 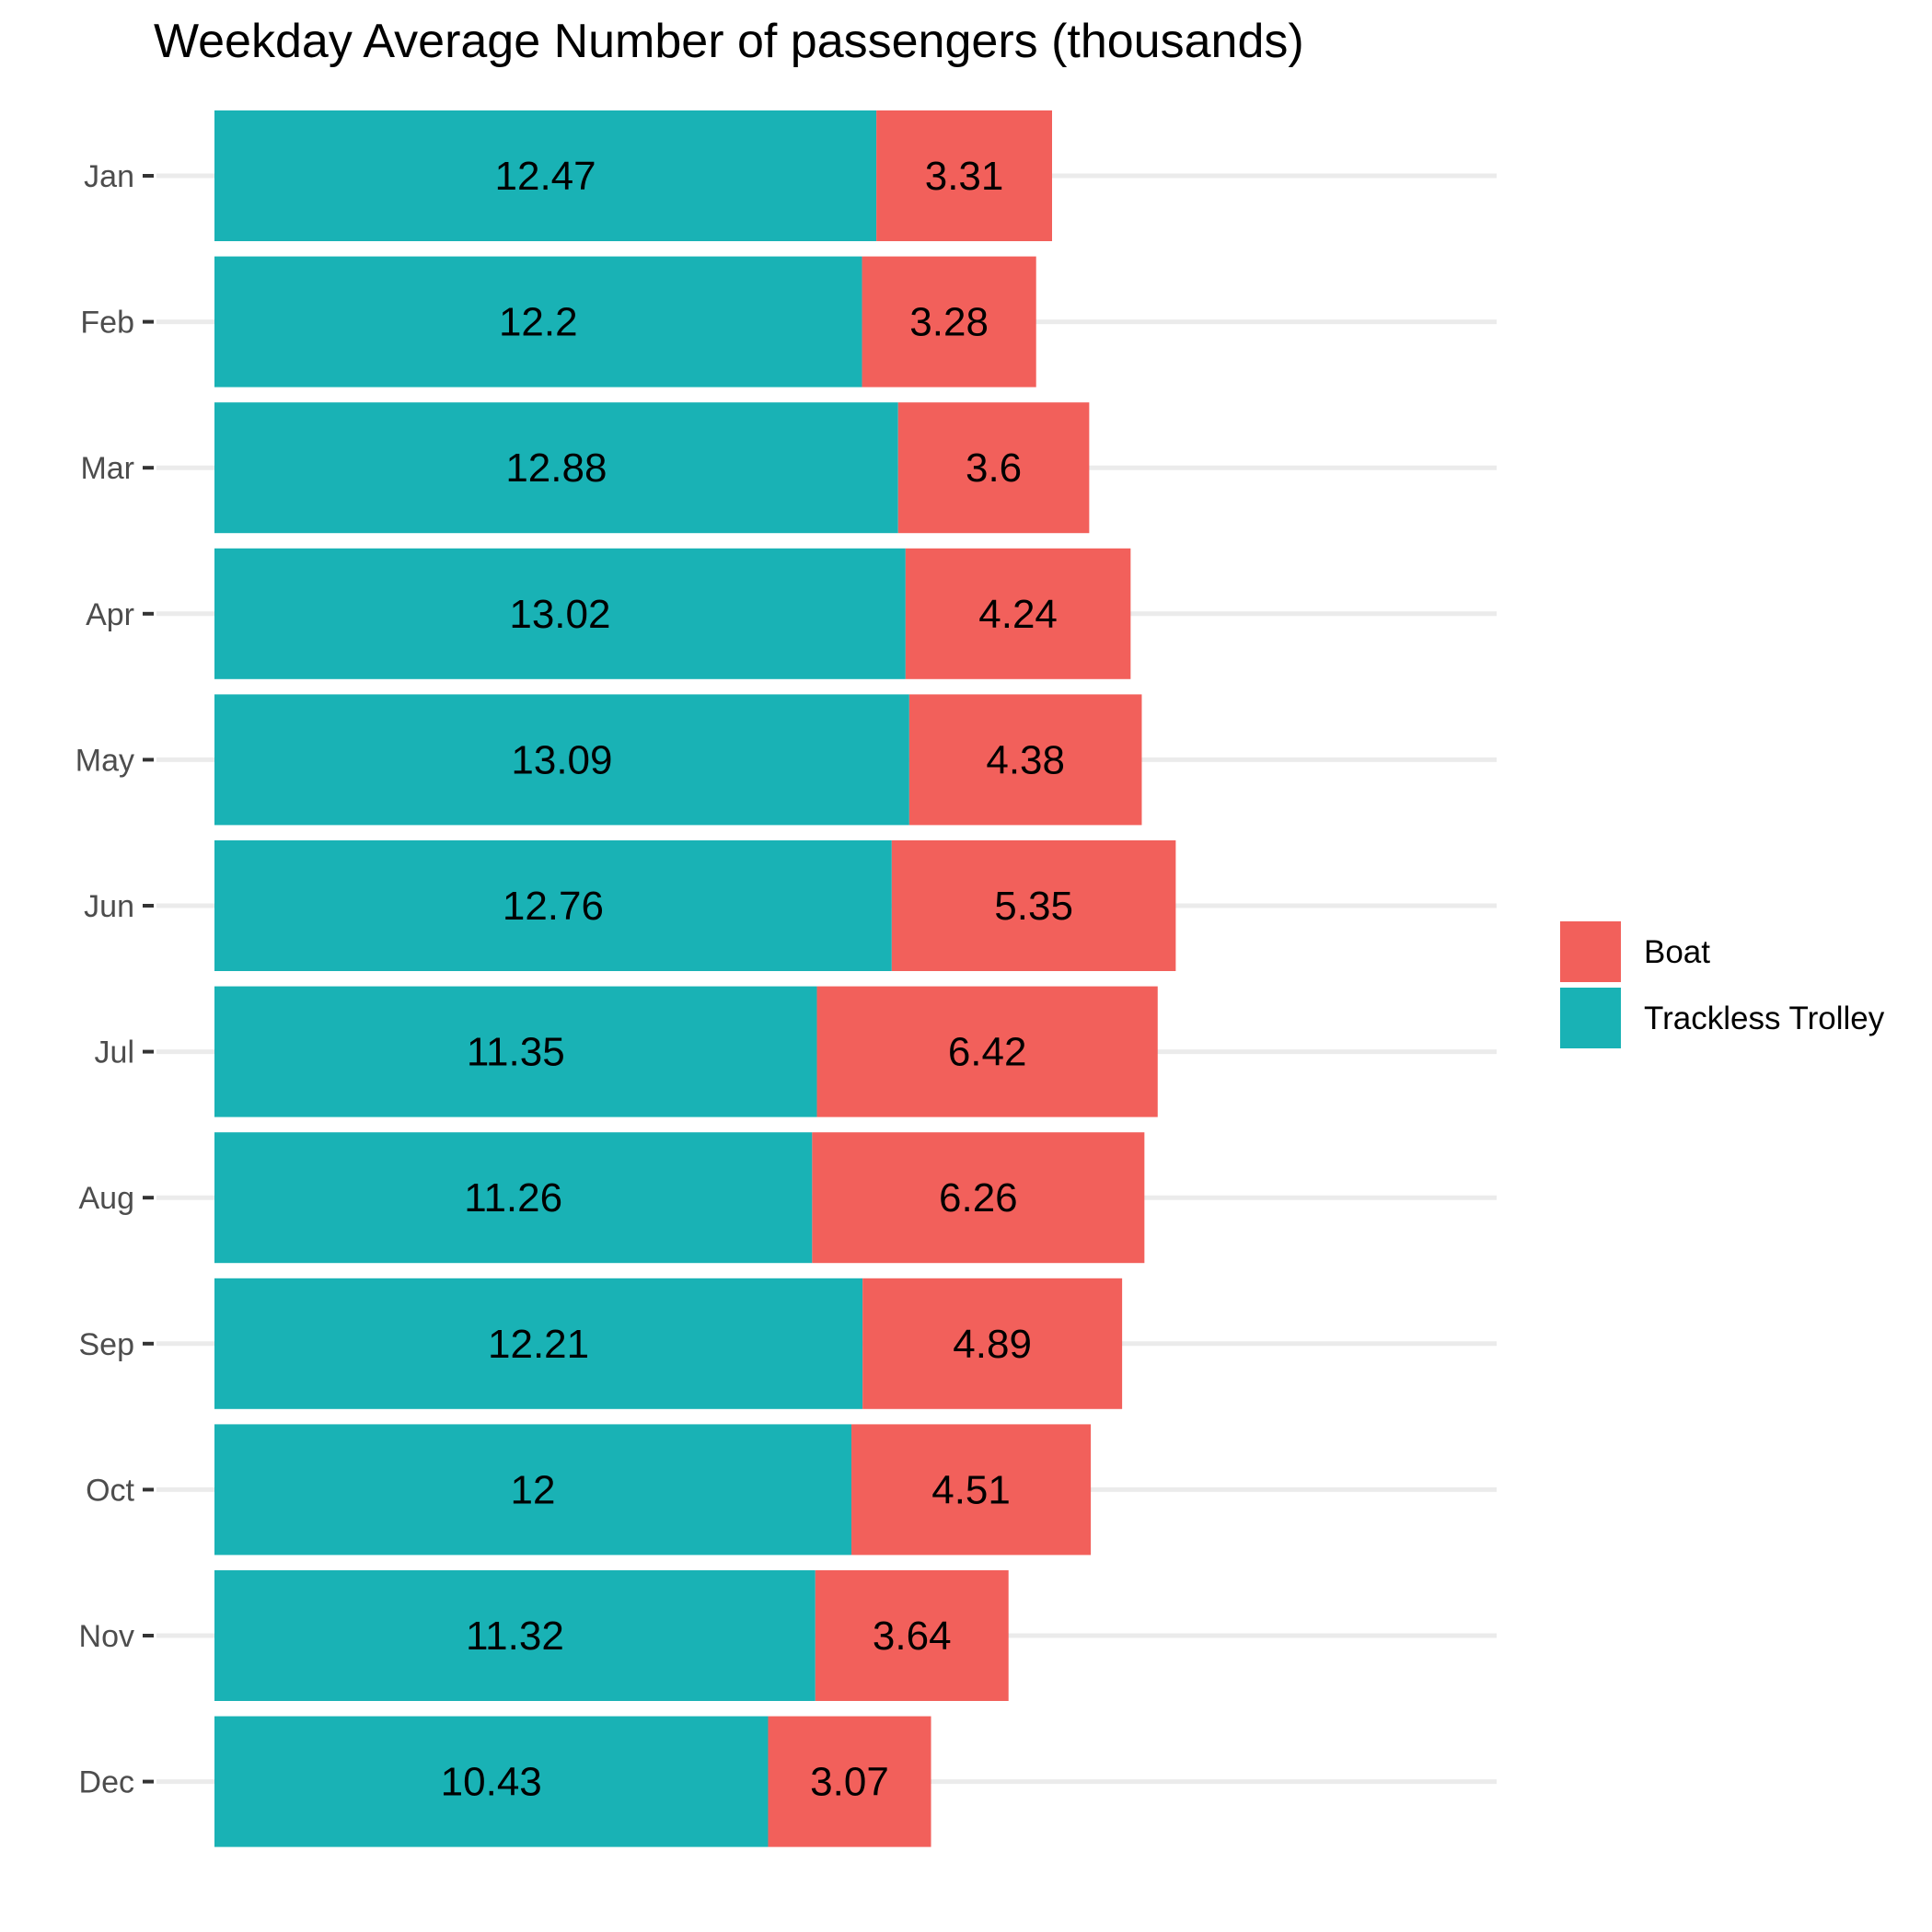 I want to click on data-label: 3.31, so click(x=965, y=176).